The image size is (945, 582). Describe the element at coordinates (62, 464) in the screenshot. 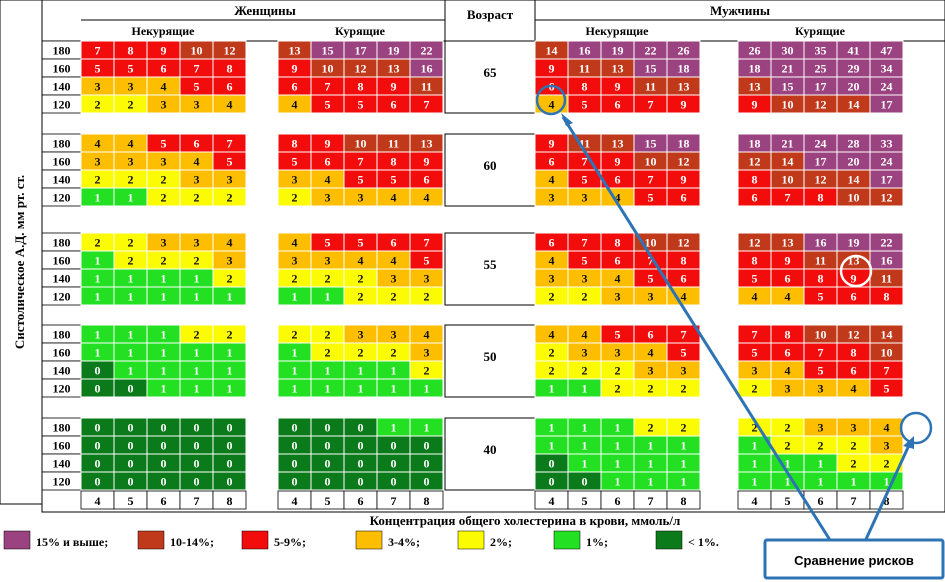

I see `bp-label: 140` at that location.